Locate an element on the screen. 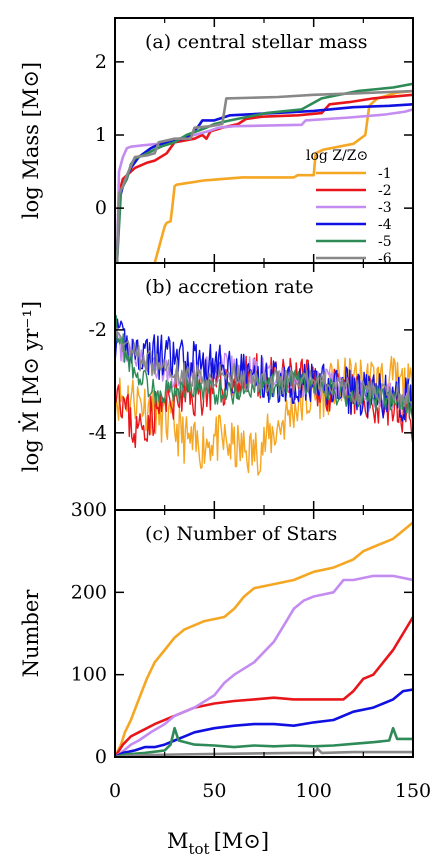  panel-title: (c) Number of Stars is located at coordinates (241, 534).